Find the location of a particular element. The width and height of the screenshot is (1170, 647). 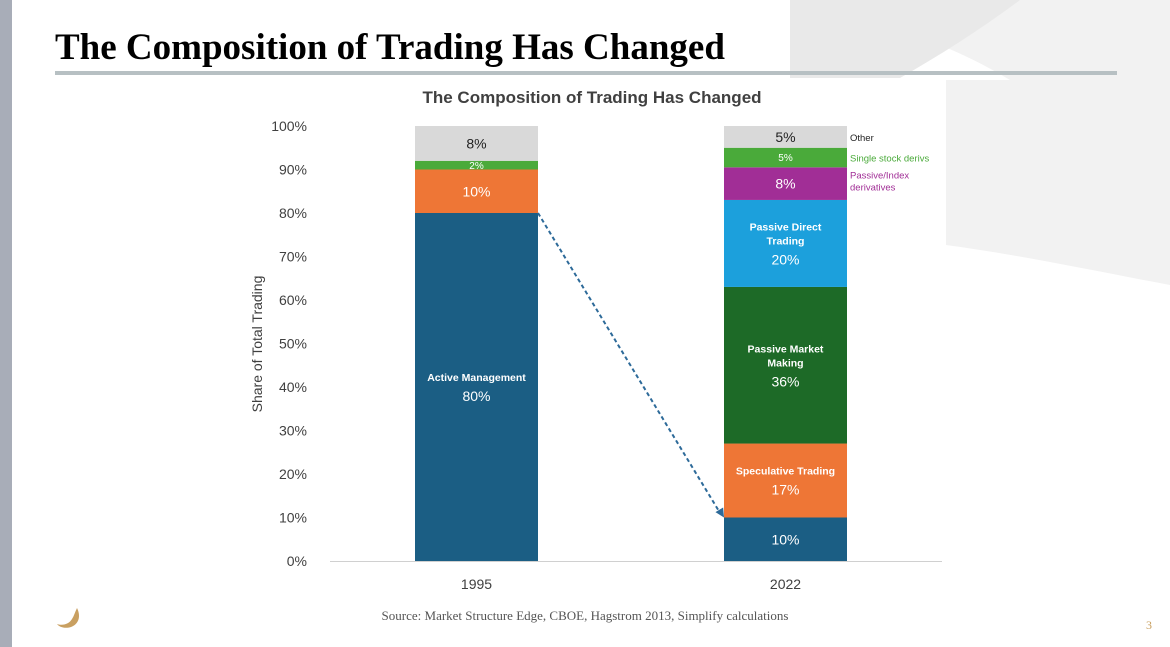

segment-value-label: 17% is located at coordinates (785, 490).